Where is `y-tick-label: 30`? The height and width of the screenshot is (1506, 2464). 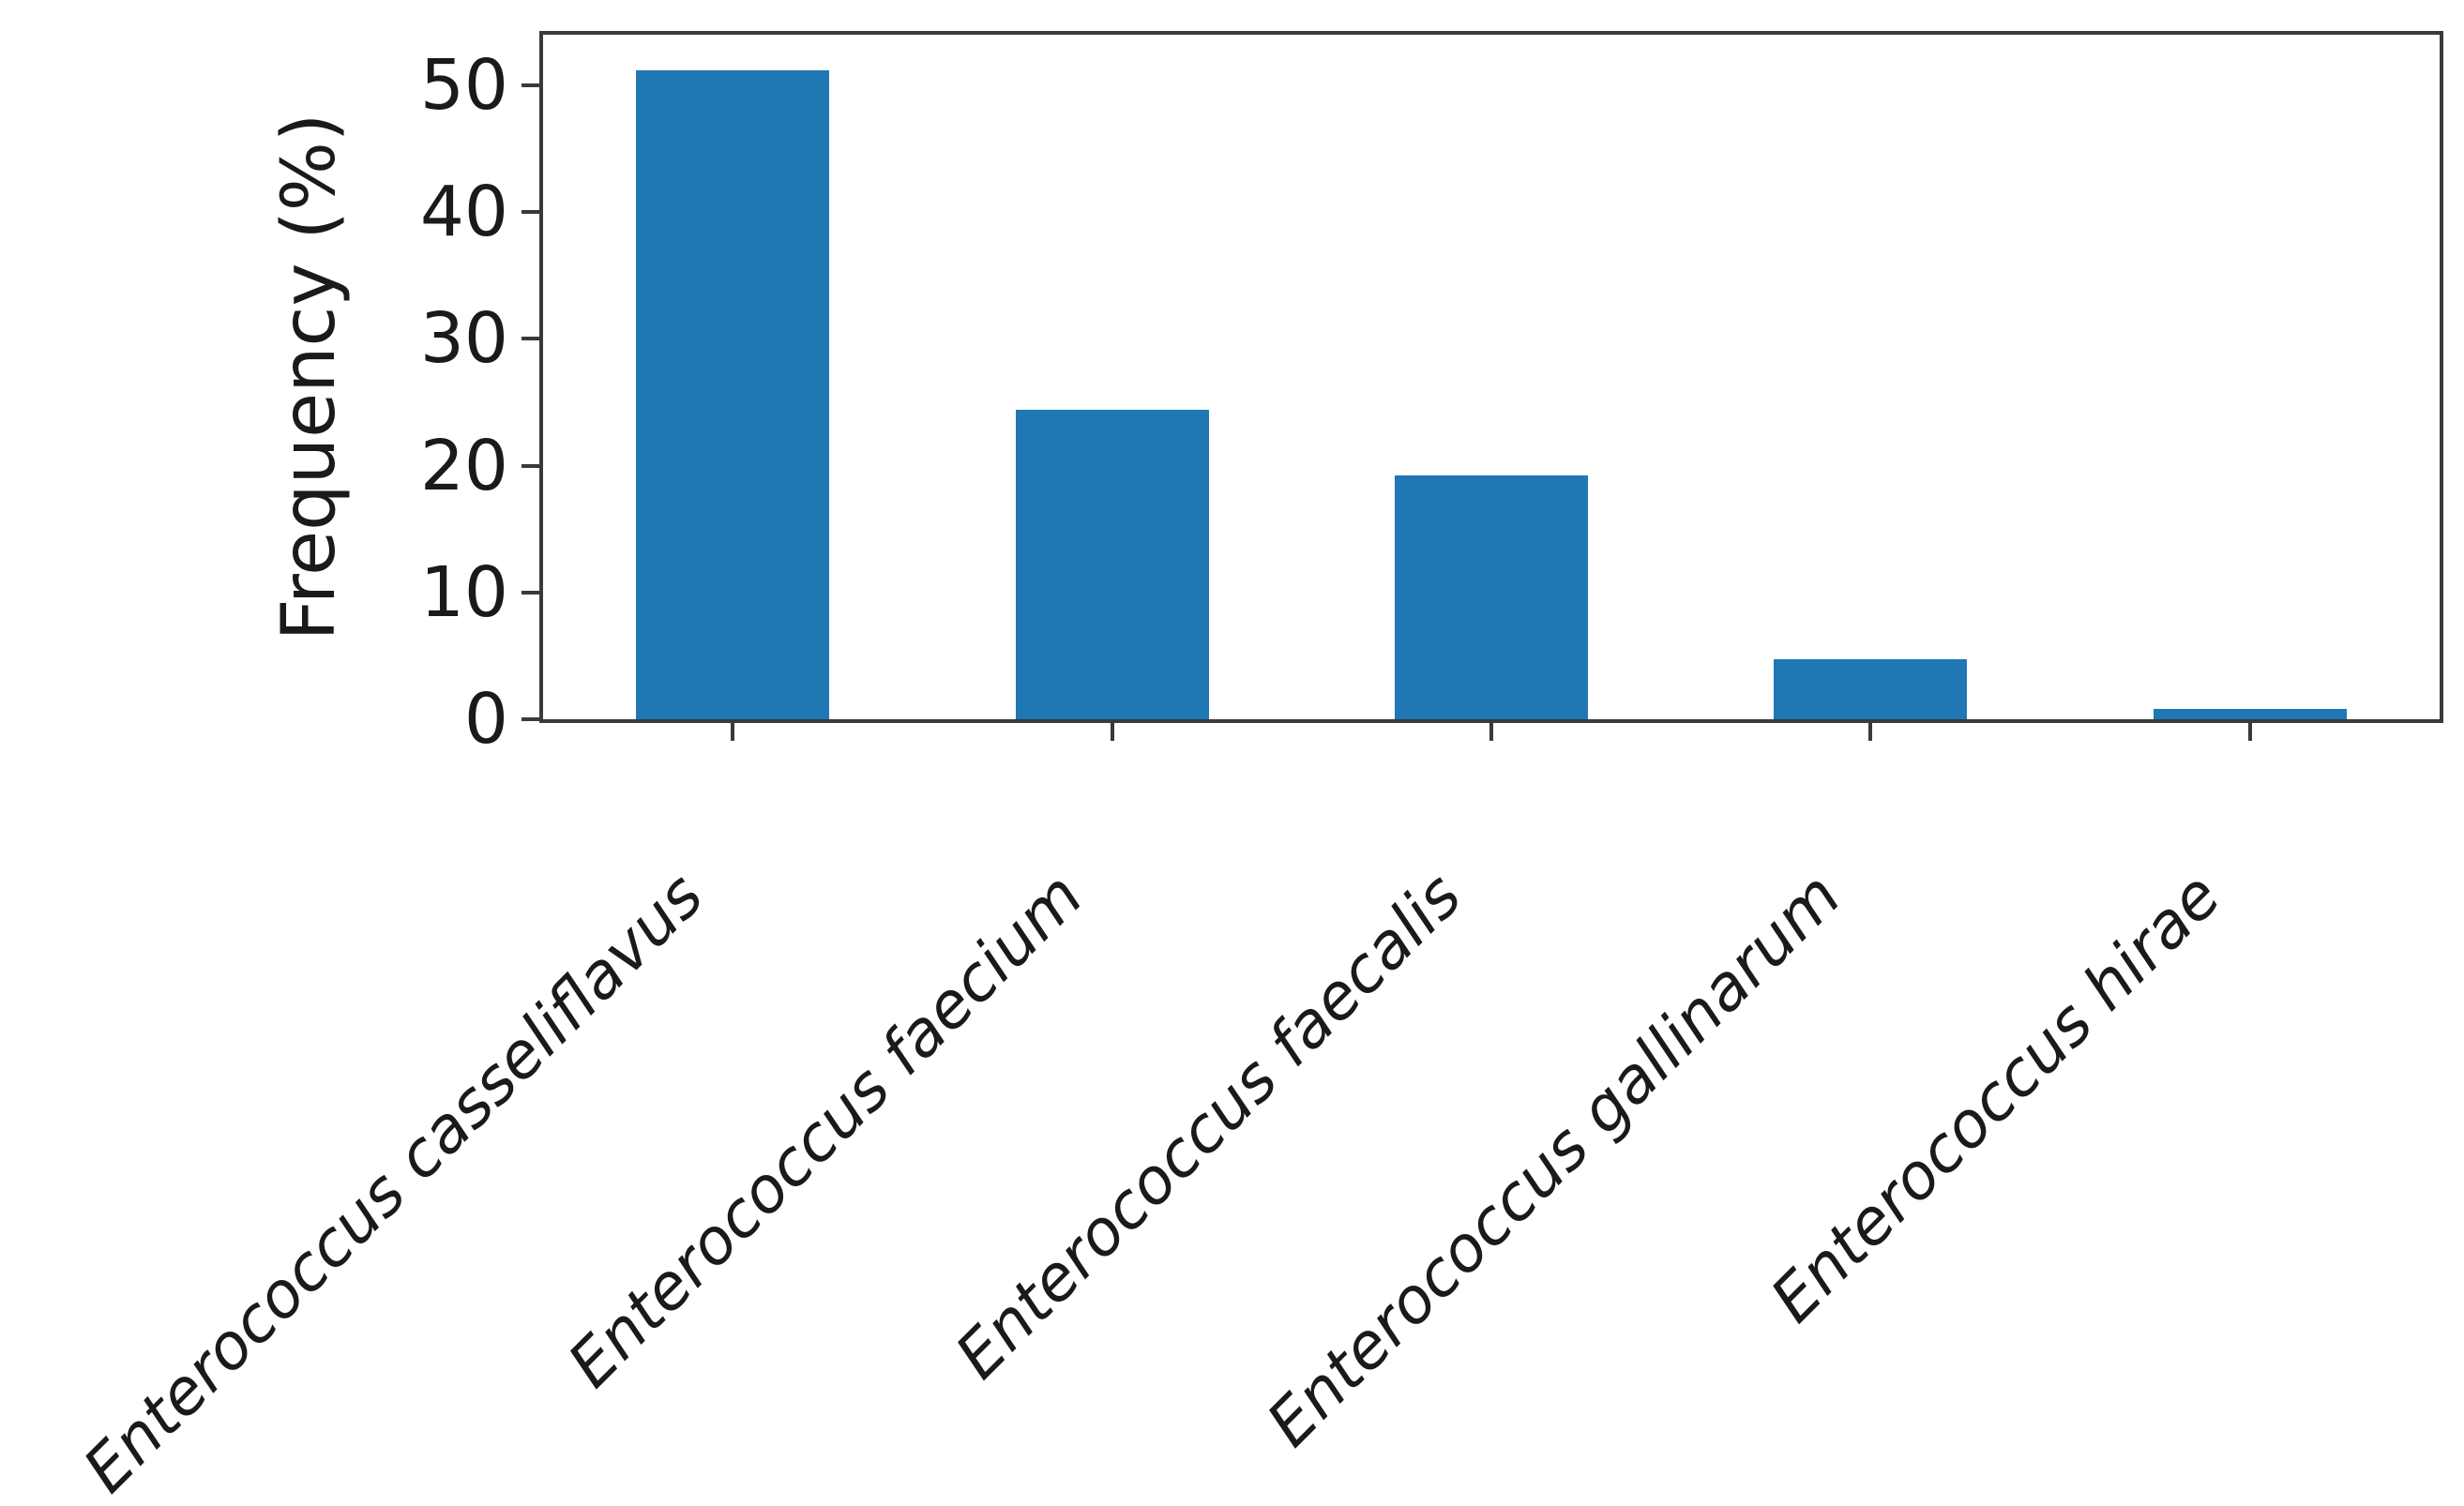 y-tick-label: 30 is located at coordinates (463, 339).